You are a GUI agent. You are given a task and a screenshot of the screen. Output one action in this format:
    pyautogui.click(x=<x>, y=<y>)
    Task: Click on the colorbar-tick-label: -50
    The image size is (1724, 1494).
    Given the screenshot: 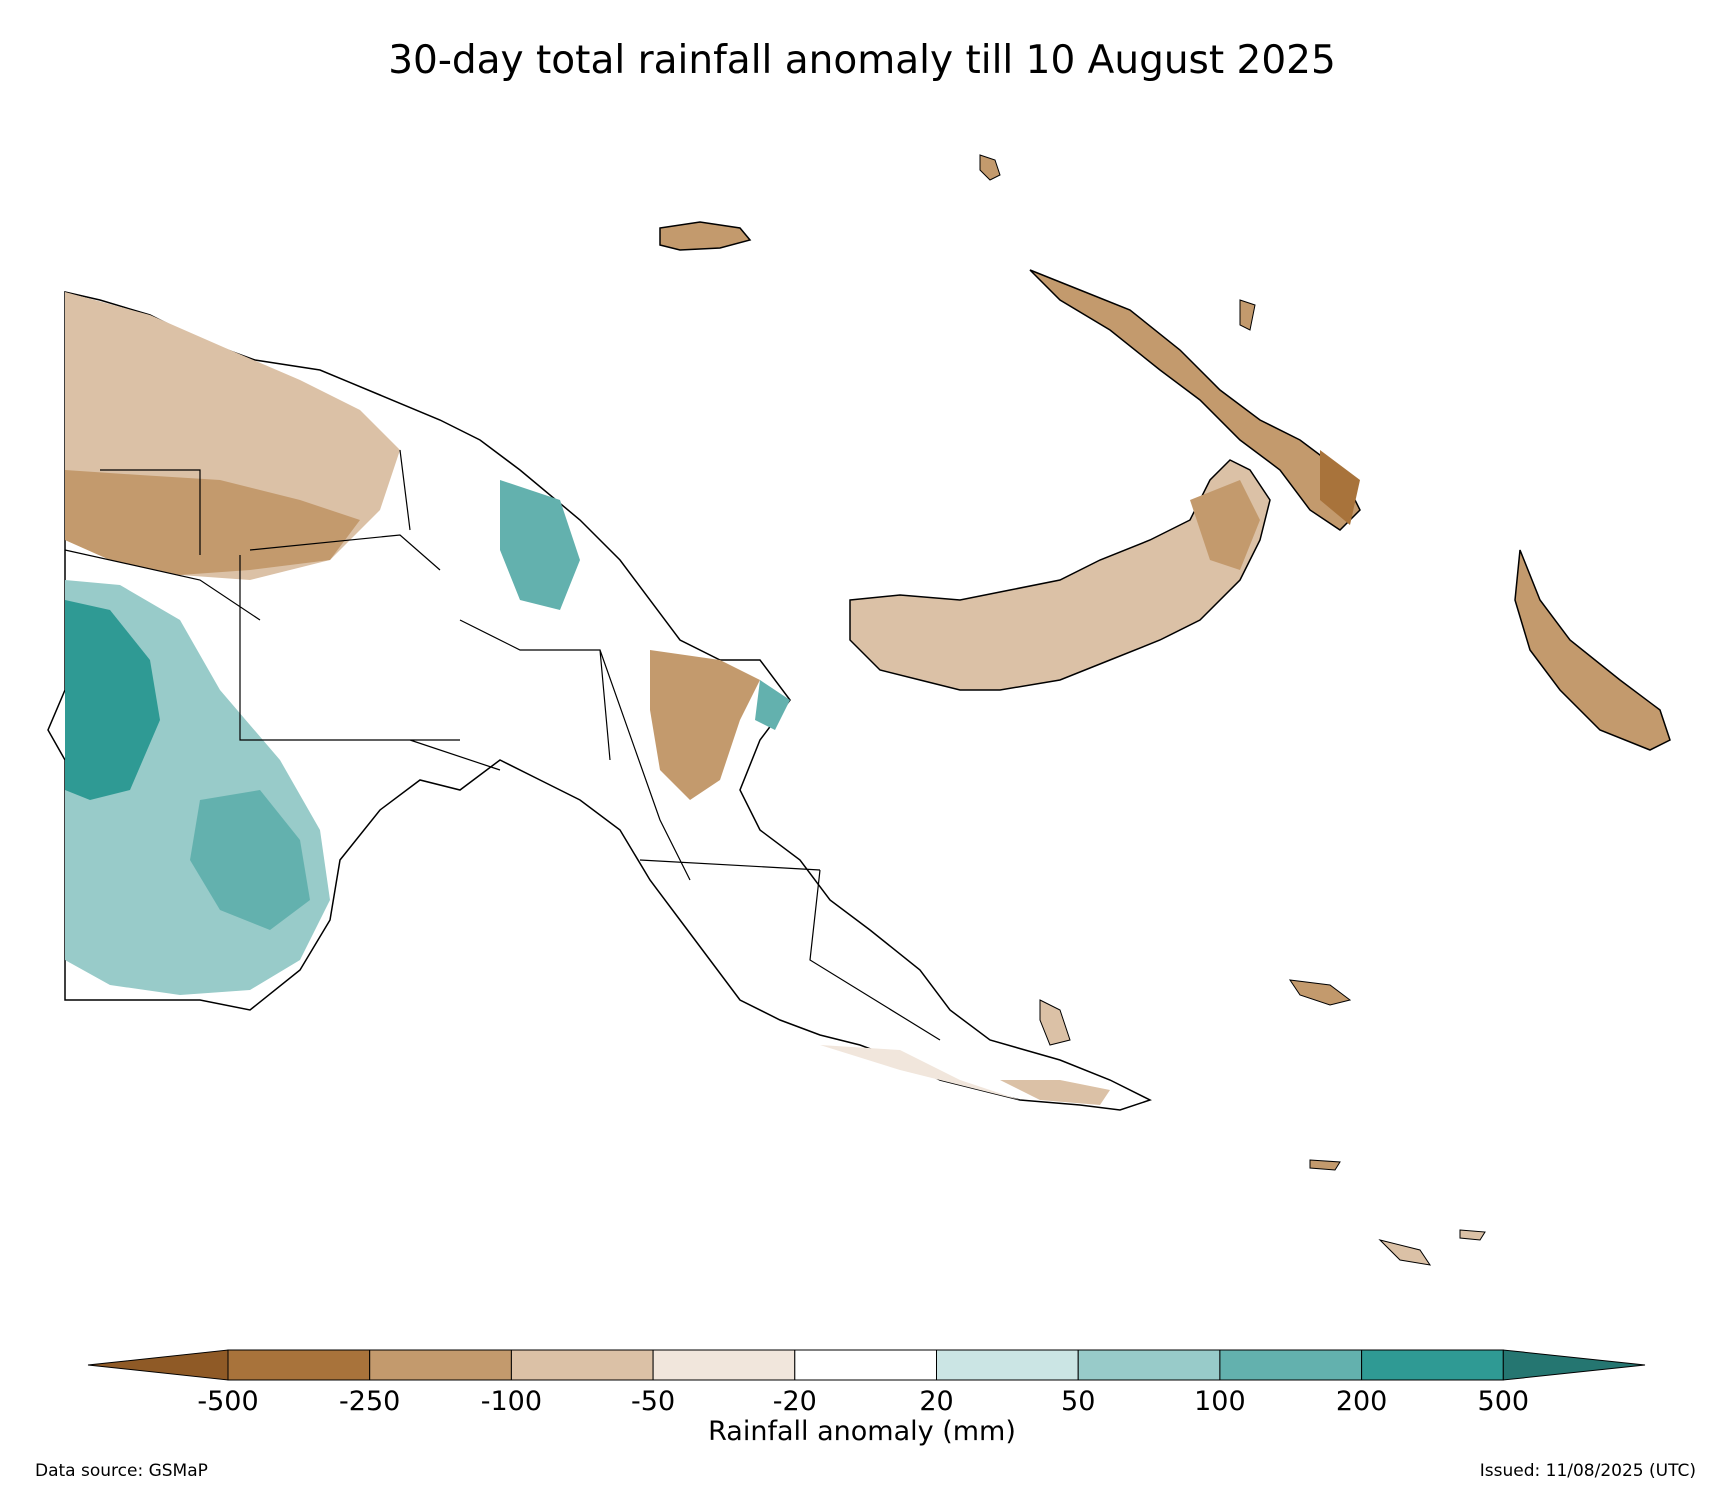 What is the action you would take?
    pyautogui.click(x=653, y=1401)
    